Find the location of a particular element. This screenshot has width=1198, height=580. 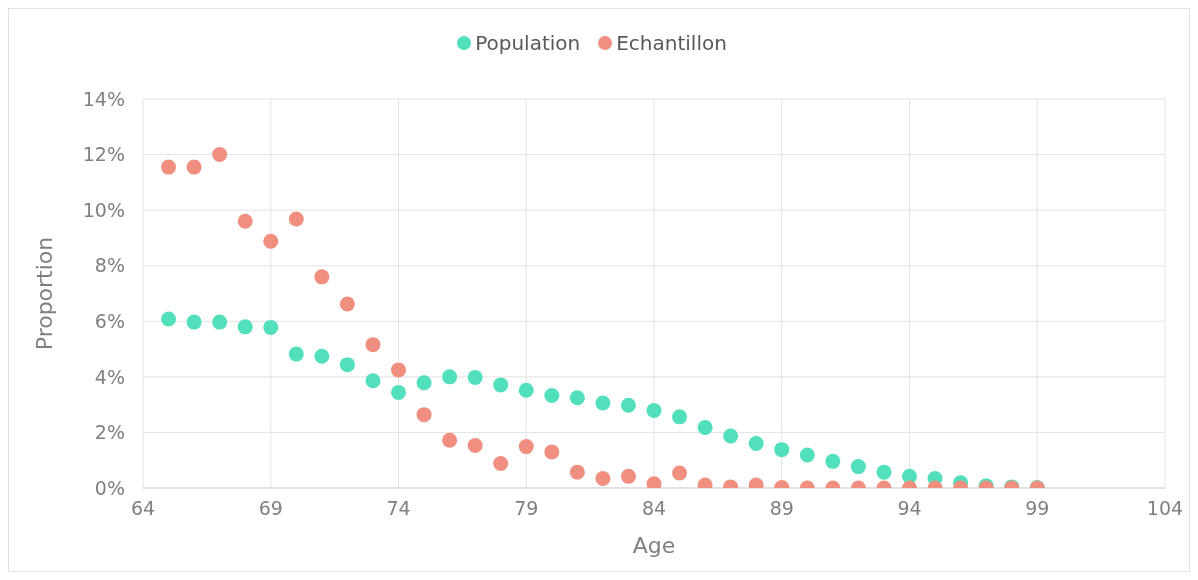

y-tick-label: 6% is located at coordinates (109, 321).